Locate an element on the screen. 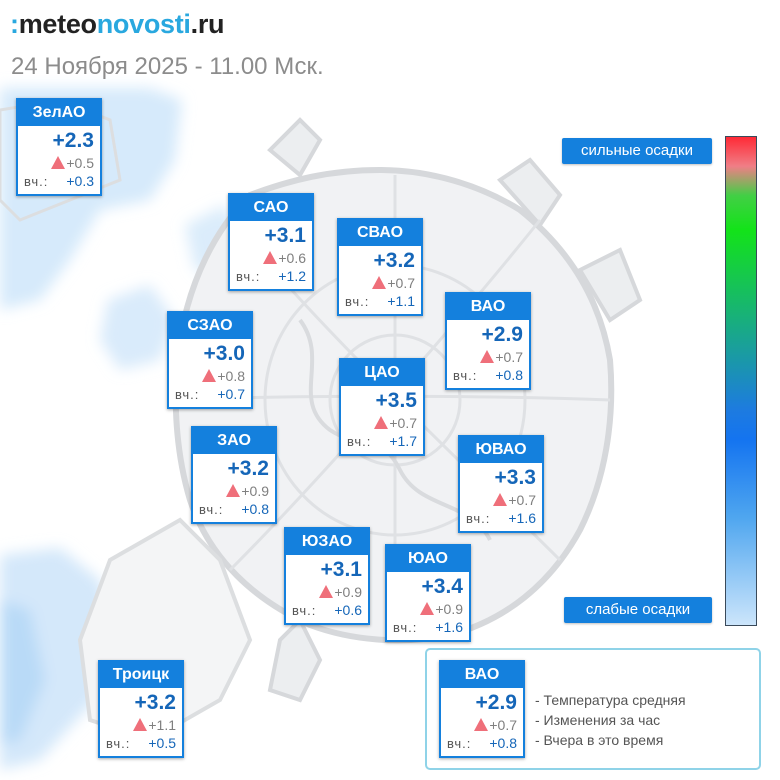 This screenshot has height=780, width=780. yesterday-temperature: +0.5 is located at coordinates (162, 743).